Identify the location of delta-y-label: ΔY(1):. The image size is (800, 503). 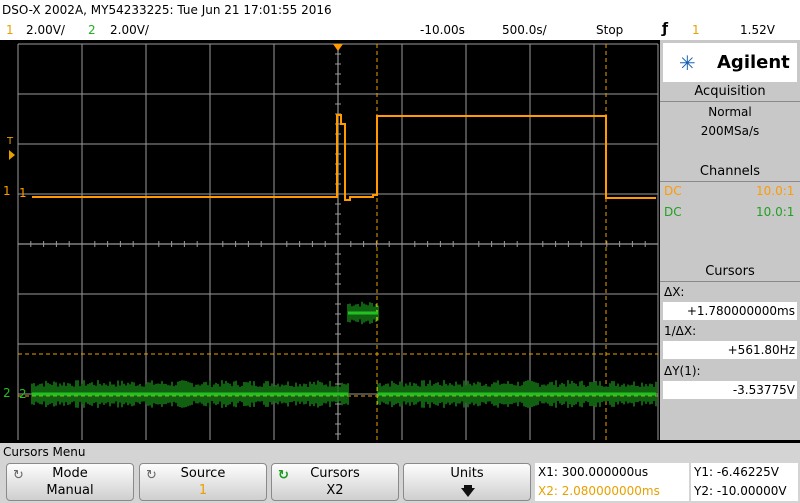
(682, 371).